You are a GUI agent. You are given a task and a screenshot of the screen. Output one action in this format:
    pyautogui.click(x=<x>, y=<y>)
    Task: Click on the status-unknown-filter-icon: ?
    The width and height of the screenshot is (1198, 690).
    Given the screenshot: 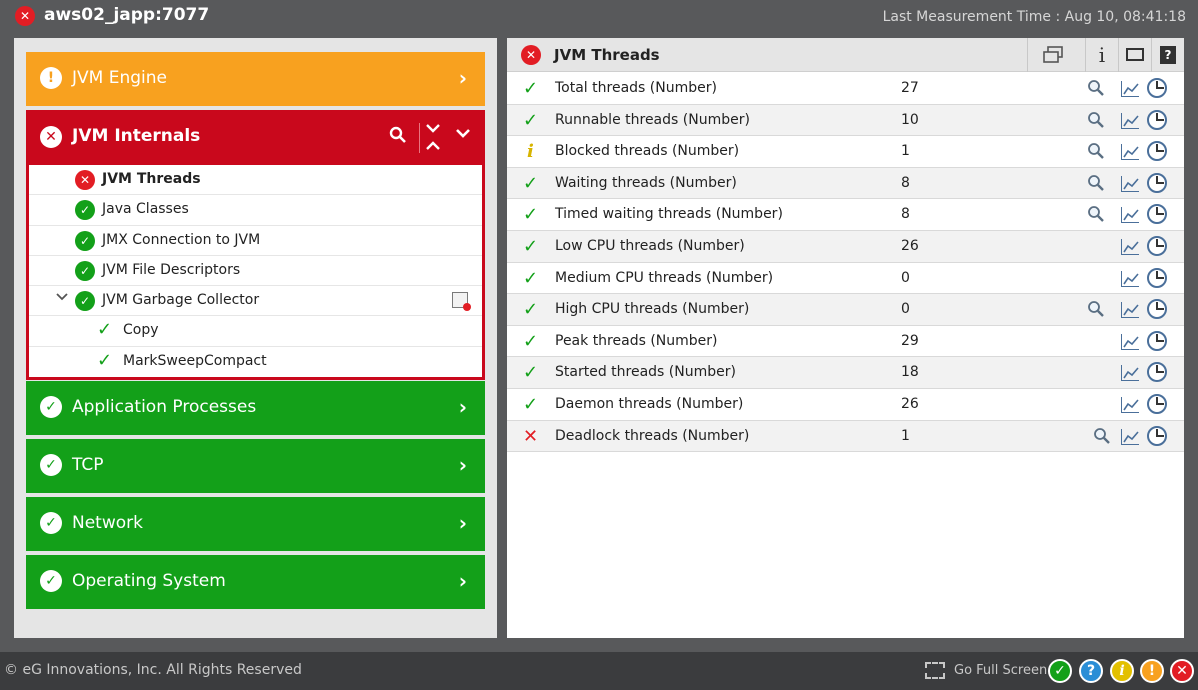 What is the action you would take?
    pyautogui.click(x=1091, y=671)
    